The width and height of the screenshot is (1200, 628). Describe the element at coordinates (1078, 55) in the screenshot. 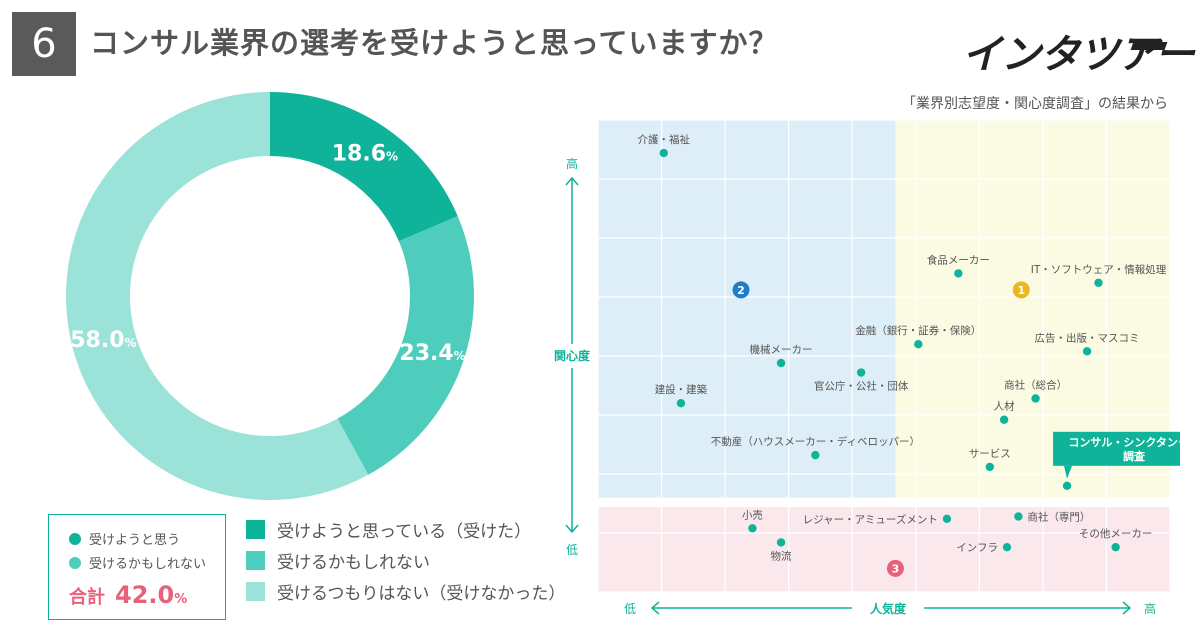

I see `brand-logo: インタツアー` at that location.